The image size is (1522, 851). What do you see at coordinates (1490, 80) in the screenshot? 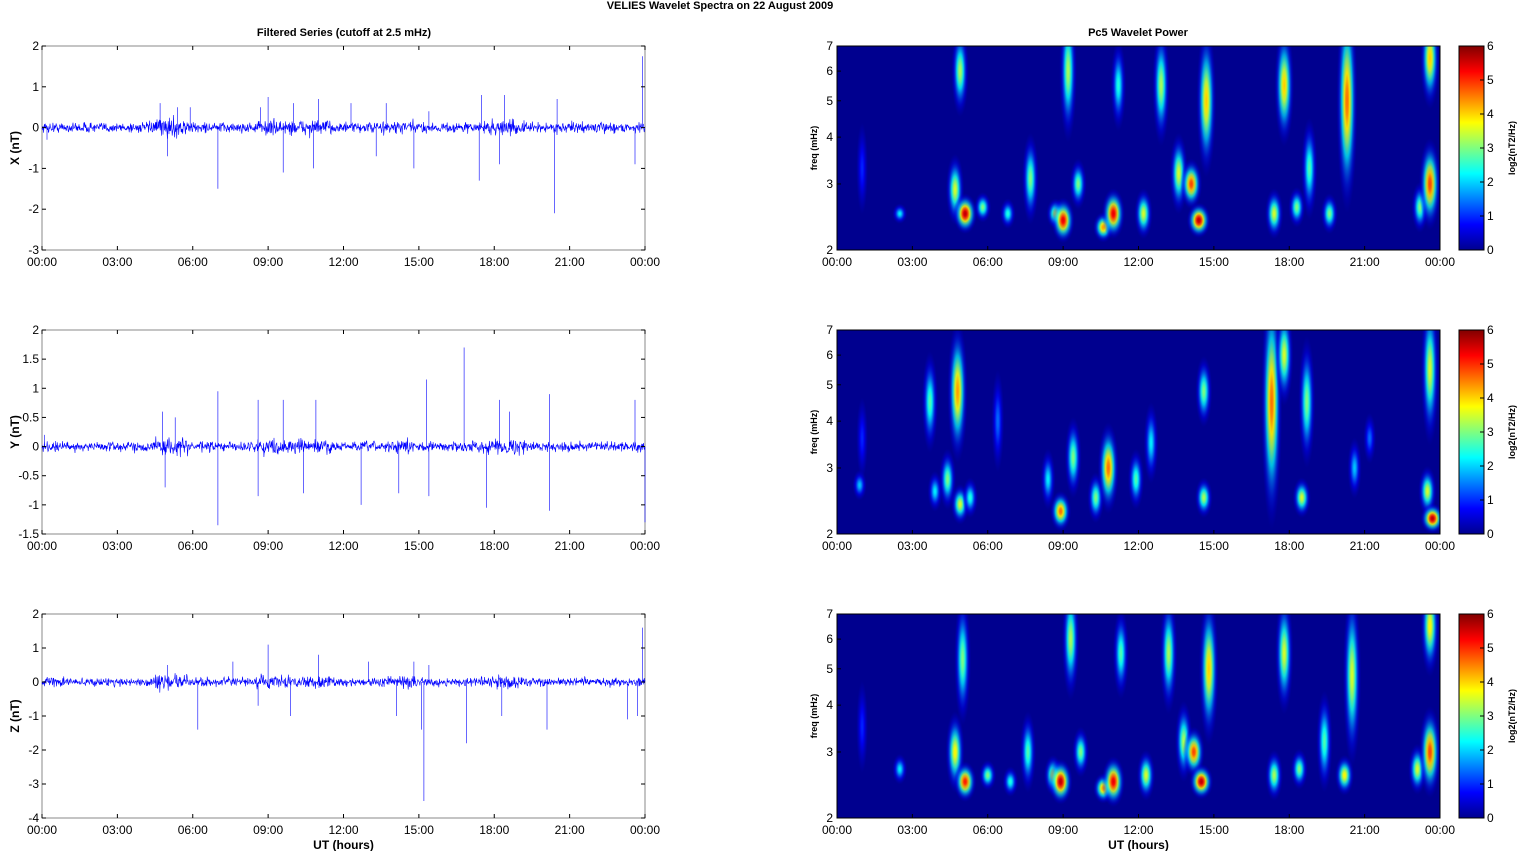
I see `colorbar-tick-label: 5` at bounding box center [1490, 80].